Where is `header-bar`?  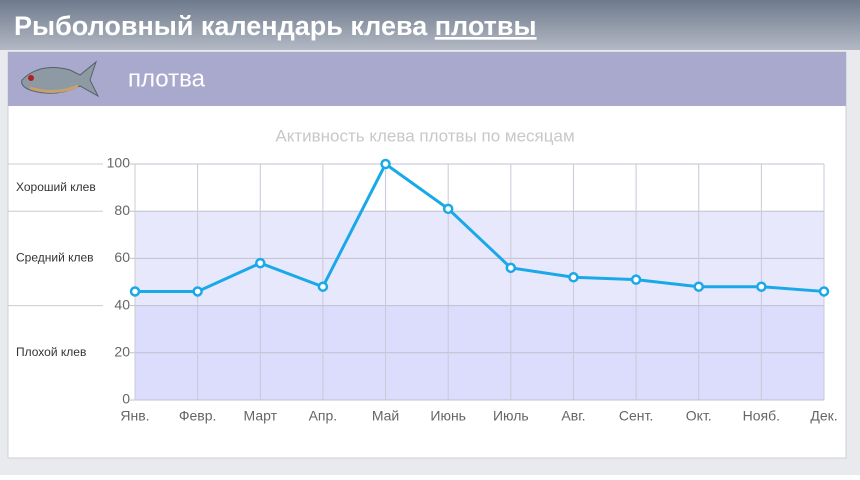 header-bar is located at coordinates (430, 25).